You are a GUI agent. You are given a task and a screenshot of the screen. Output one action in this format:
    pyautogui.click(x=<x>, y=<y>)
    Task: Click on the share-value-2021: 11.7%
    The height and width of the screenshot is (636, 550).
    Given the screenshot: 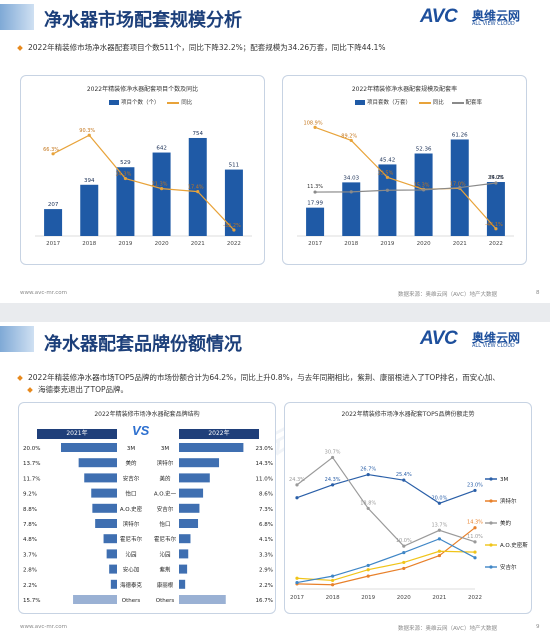 What is the action you would take?
    pyautogui.click(x=31, y=479)
    